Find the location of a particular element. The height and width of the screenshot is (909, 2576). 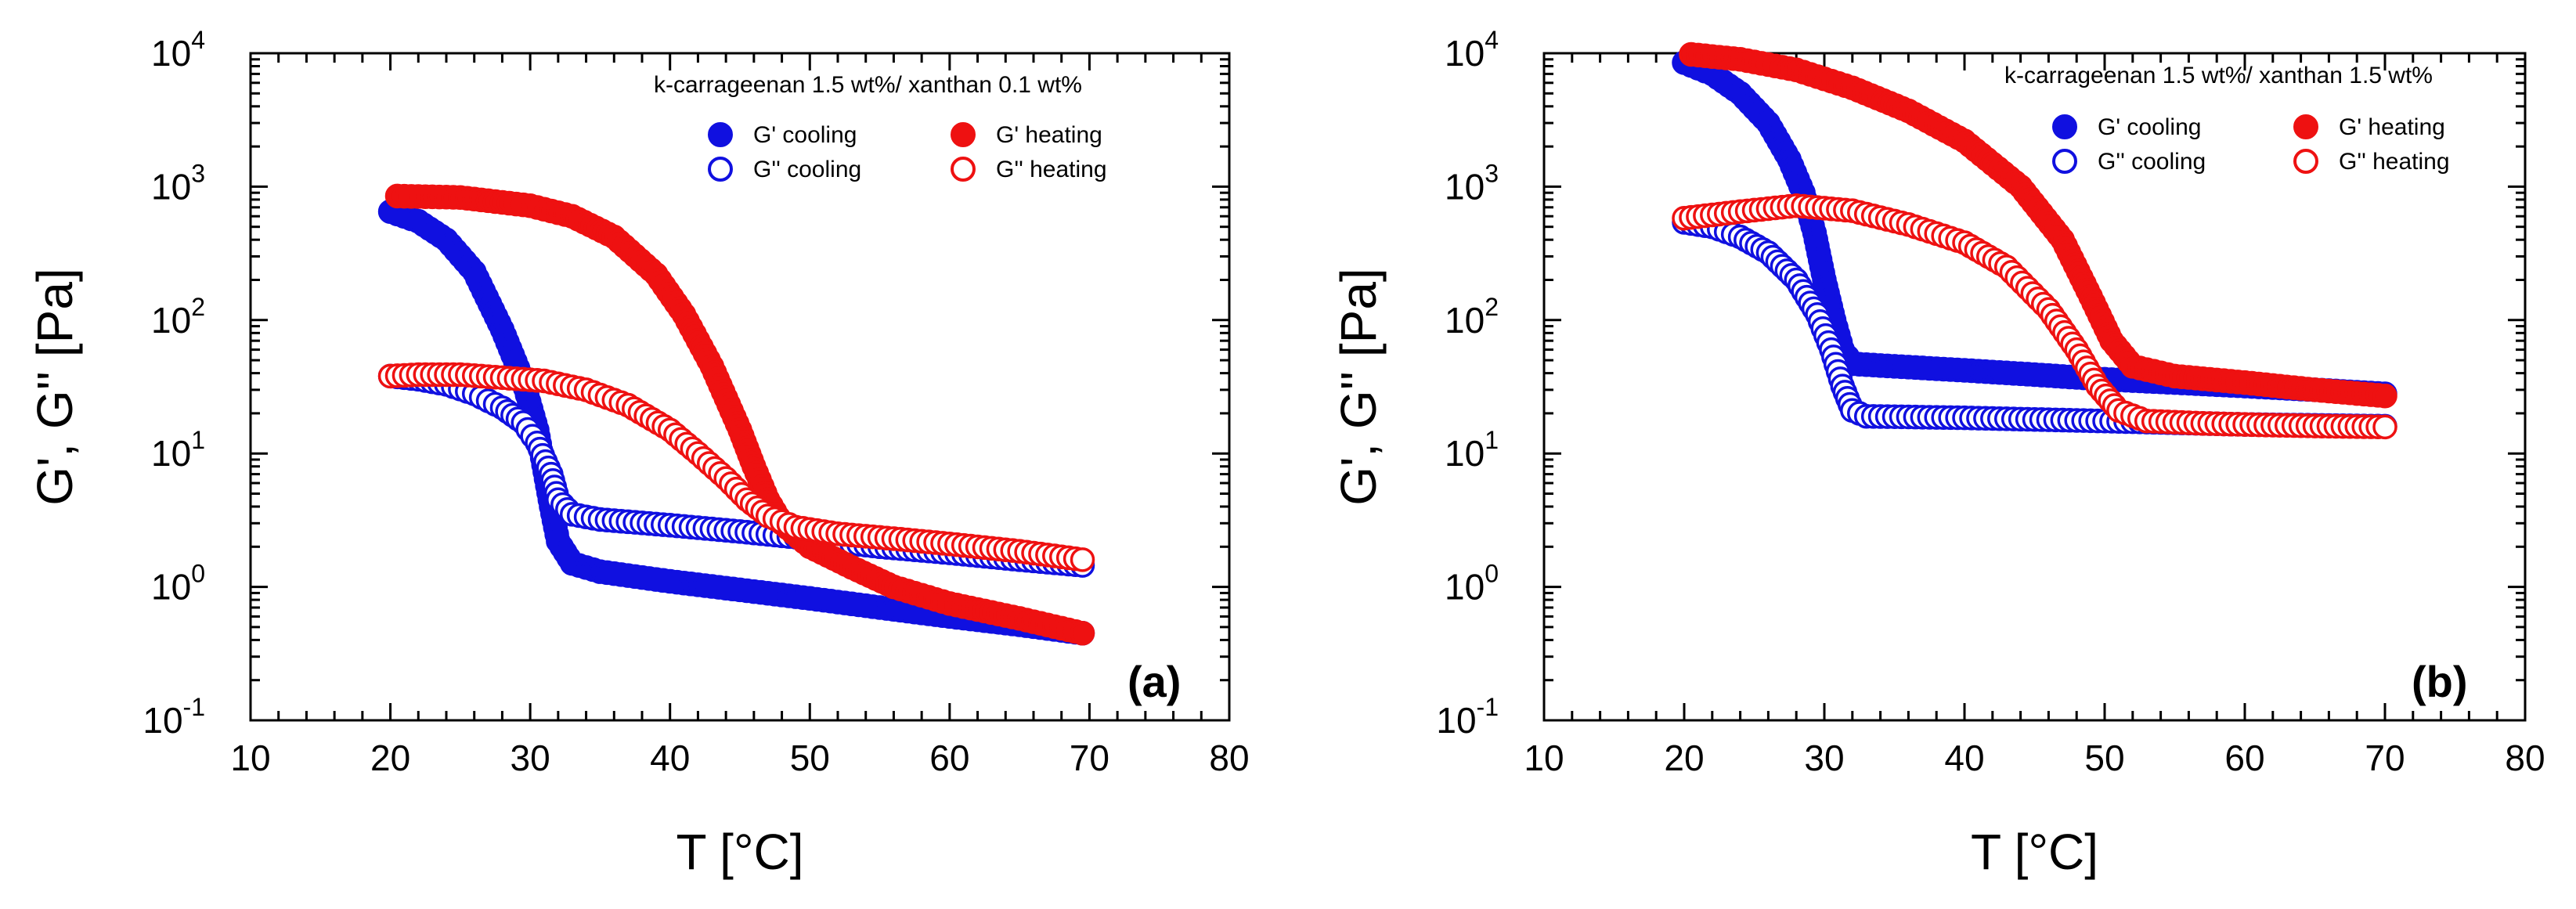

panel-label: (b) is located at coordinates (2440, 681).